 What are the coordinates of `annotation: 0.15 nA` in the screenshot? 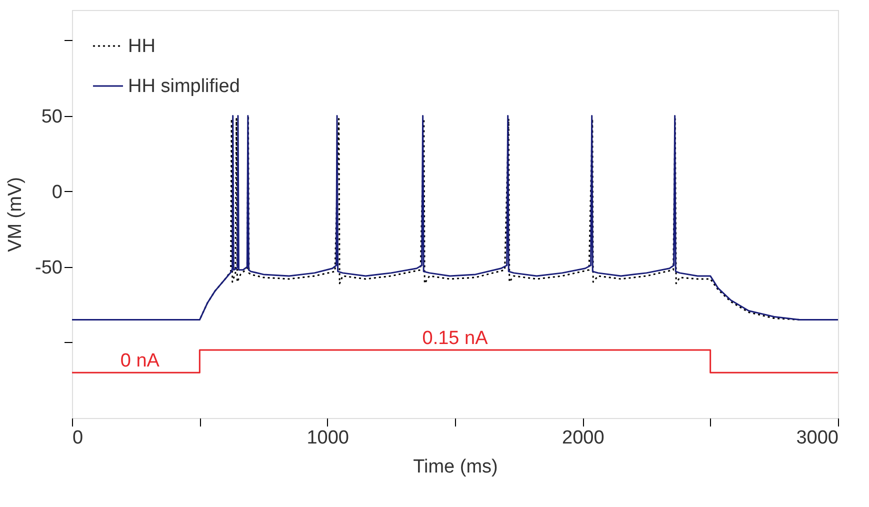 It's located at (455, 338).